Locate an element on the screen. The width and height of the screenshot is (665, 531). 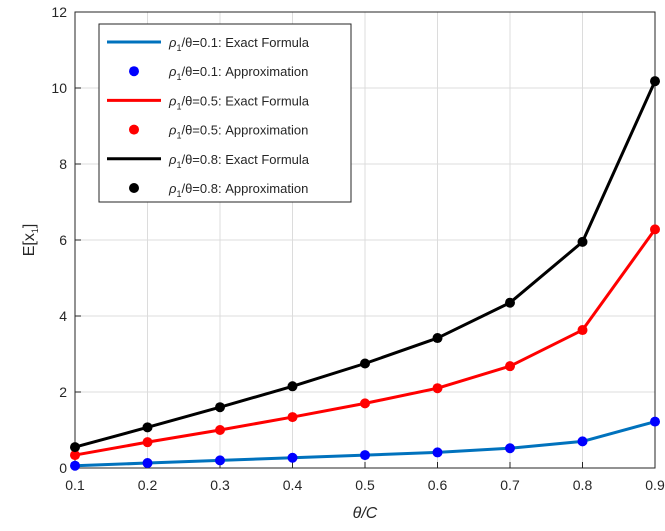
x-tick-label: 0.3 is located at coordinates (220, 485).